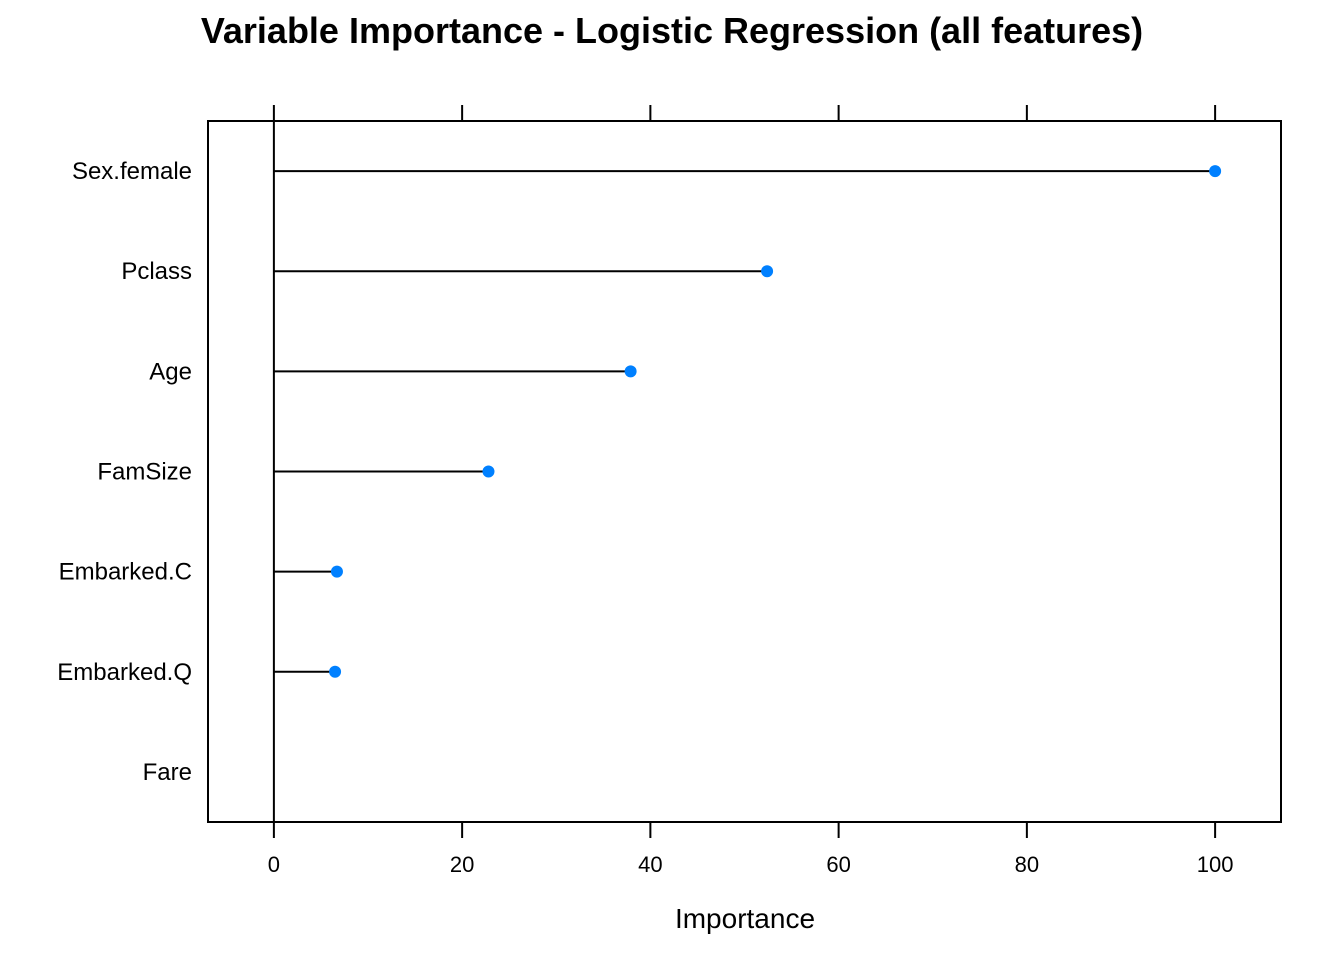 The height and width of the screenshot is (960, 1344). I want to click on category-label: Pclass, so click(156, 271).